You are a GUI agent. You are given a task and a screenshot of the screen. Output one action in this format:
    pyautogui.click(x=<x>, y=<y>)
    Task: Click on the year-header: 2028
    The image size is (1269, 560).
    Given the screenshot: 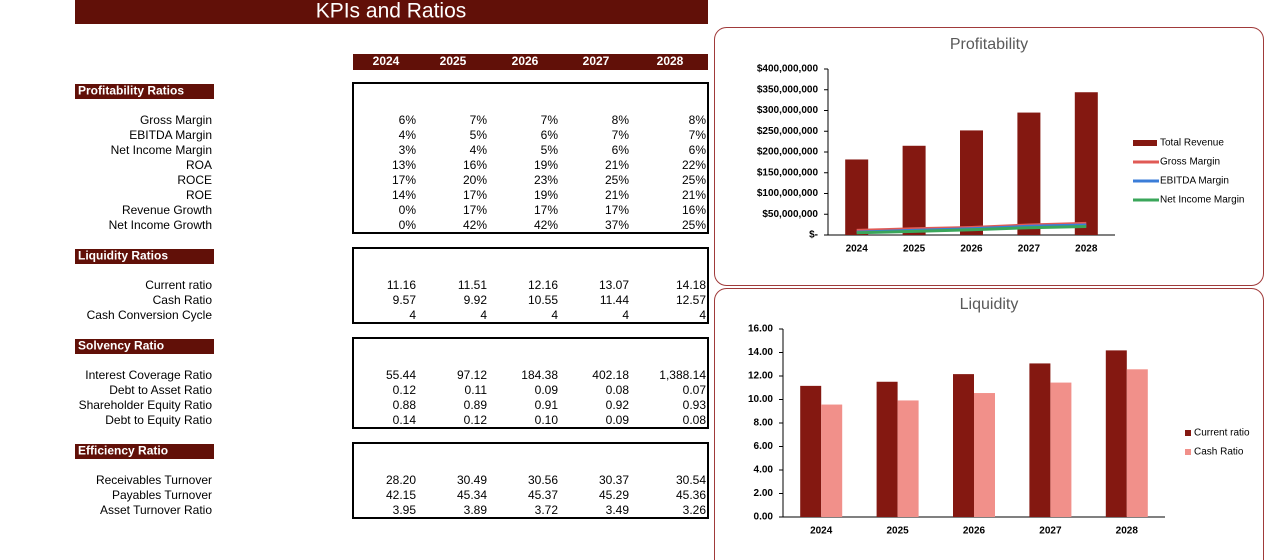 What is the action you would take?
    pyautogui.click(x=670, y=61)
    